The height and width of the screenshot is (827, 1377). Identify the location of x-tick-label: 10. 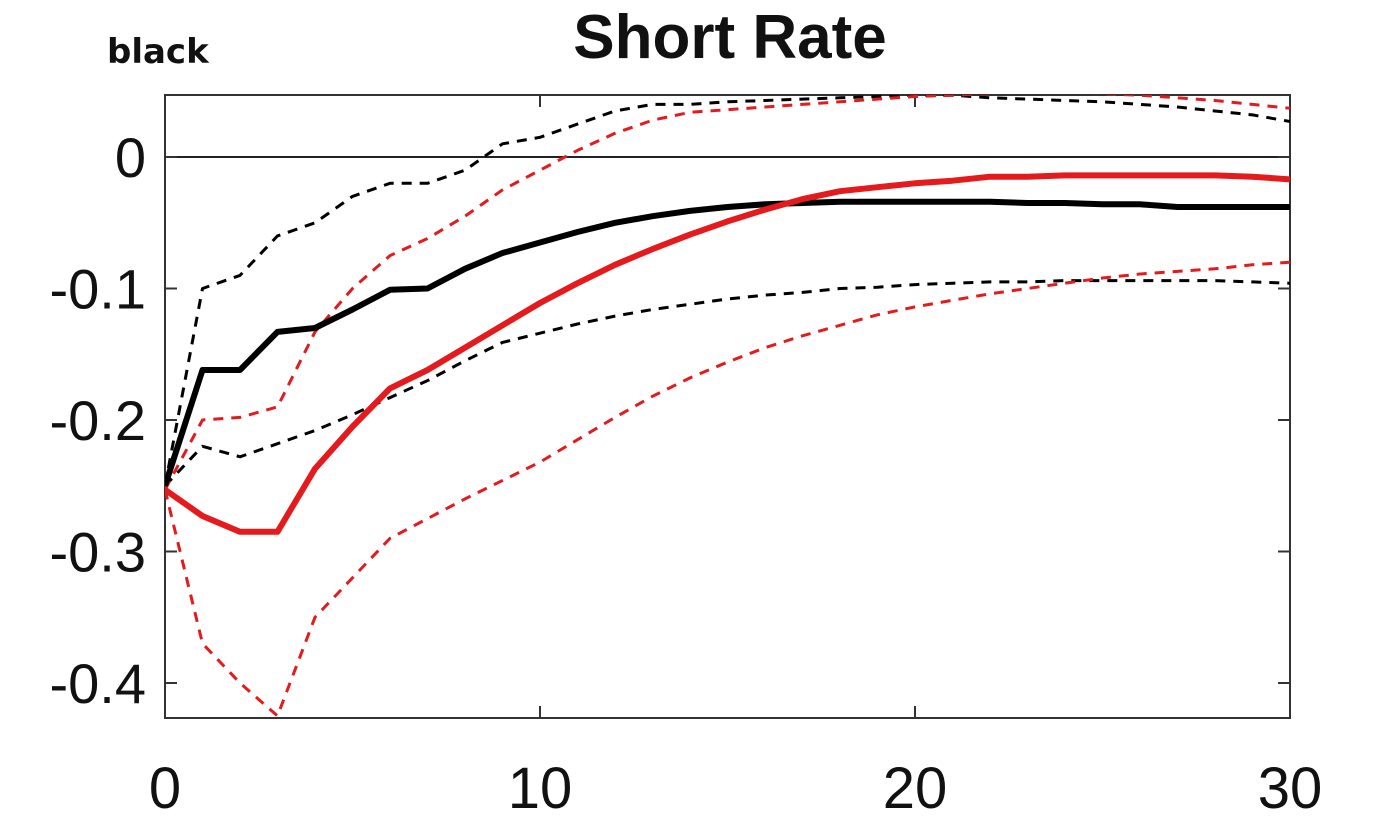
(540, 788).